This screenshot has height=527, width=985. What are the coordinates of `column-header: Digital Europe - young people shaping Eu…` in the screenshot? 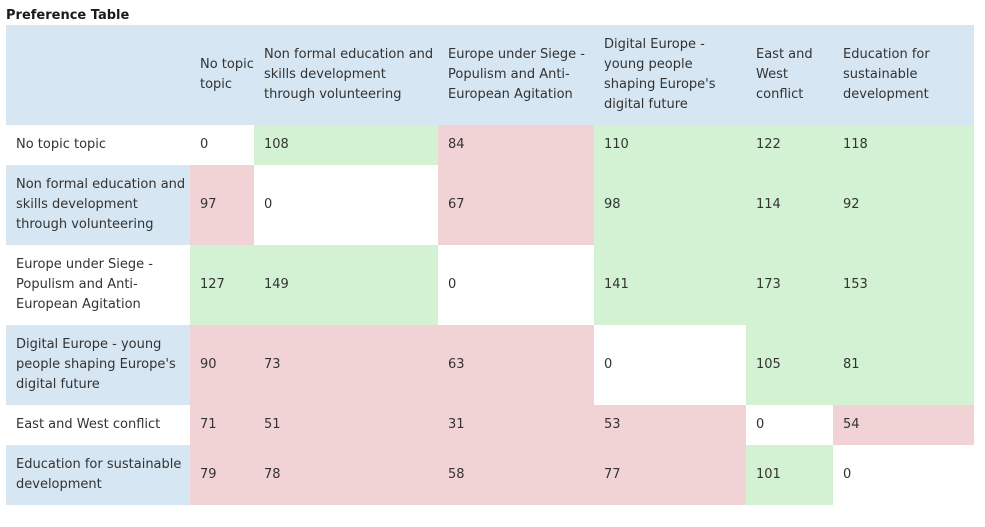 It's located at (670, 75).